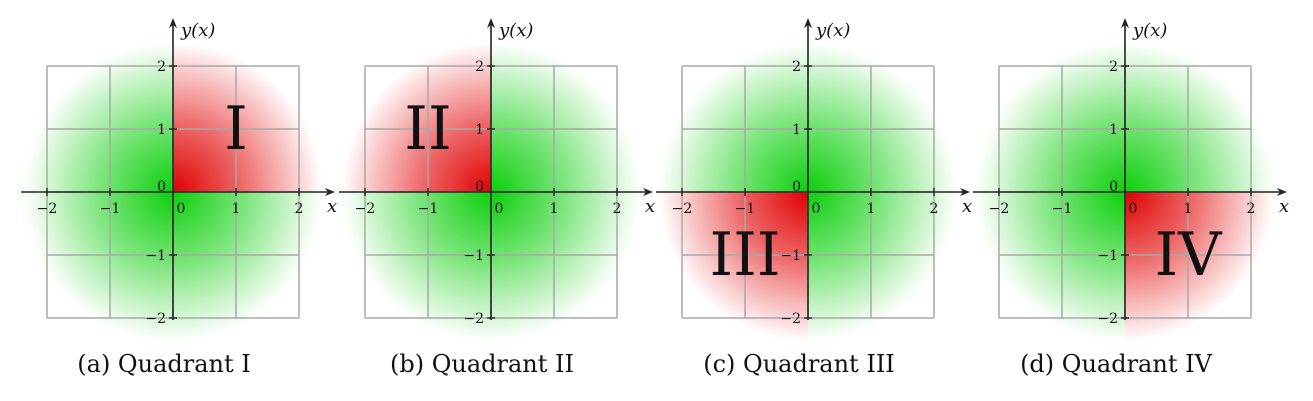  I want to click on quadrant-label: IV, so click(1188, 255).